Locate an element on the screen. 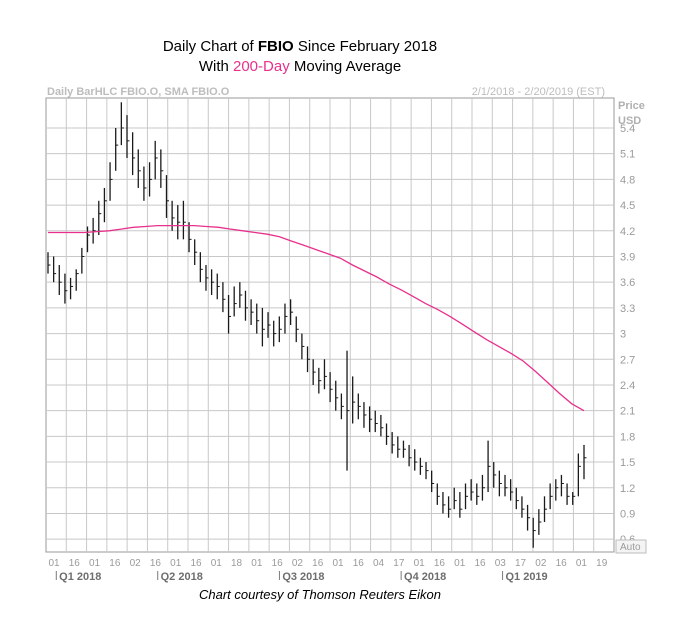 The width and height of the screenshot is (676, 628). y-tick-label: 1.5 is located at coordinates (627, 463).